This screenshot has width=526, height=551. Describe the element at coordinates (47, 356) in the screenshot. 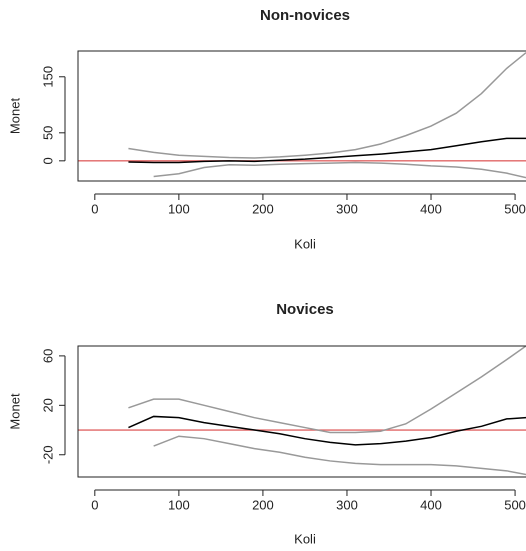

I see `y-tick-label: 60` at that location.